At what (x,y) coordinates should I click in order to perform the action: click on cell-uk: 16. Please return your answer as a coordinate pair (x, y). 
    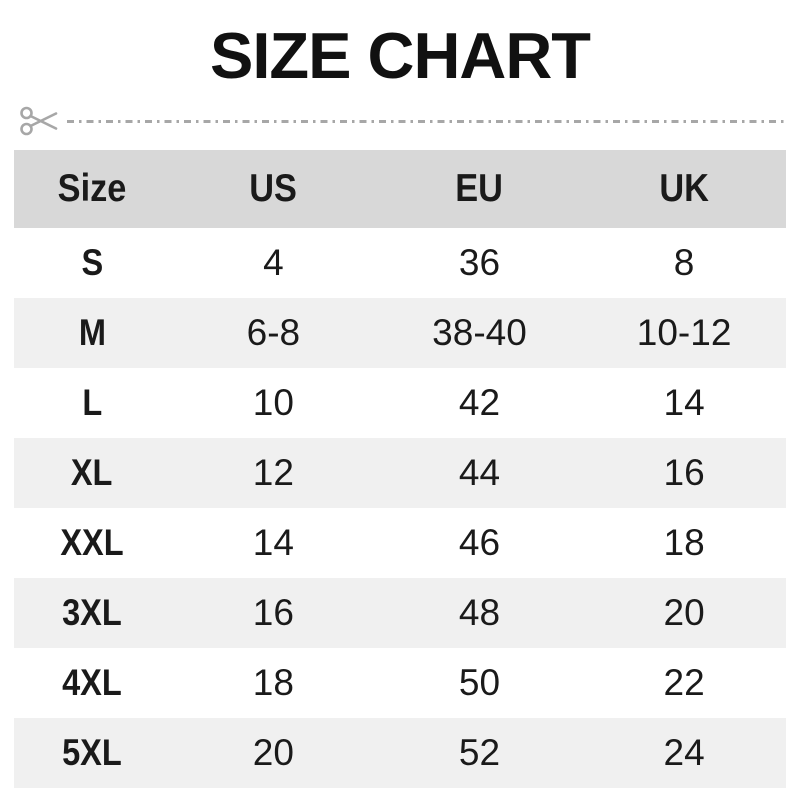
    Looking at the image, I should click on (684, 472).